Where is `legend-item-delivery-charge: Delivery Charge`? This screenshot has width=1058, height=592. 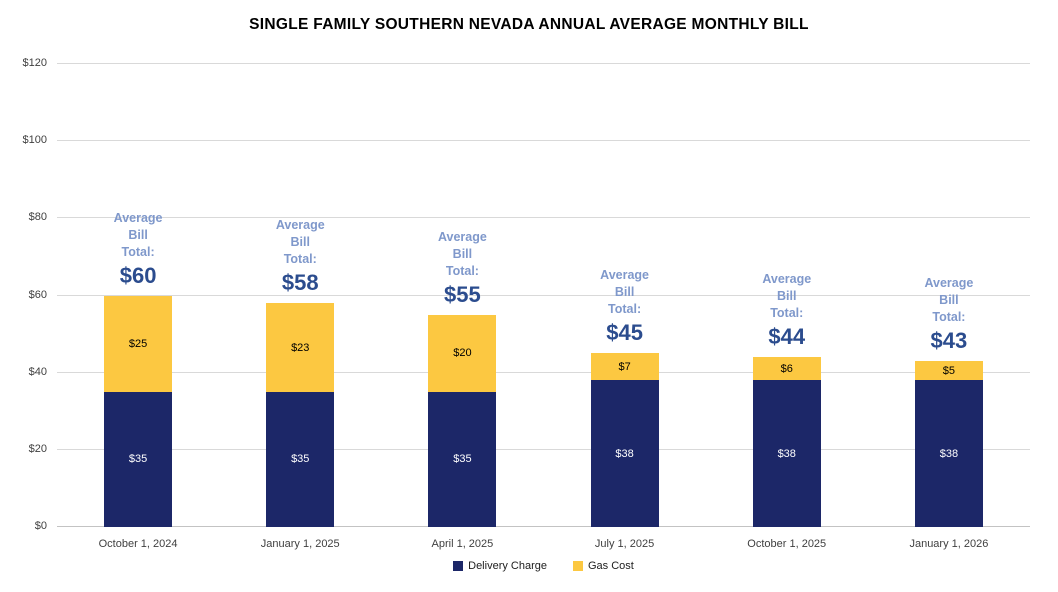 legend-item-delivery-charge: Delivery Charge is located at coordinates (500, 566).